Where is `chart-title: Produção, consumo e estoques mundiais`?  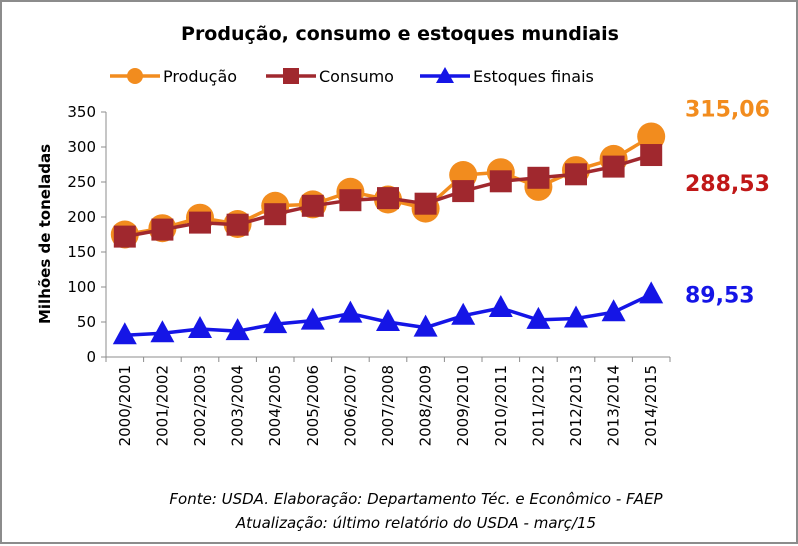 chart-title: Produção, consumo e estoques mundiais is located at coordinates (400, 34).